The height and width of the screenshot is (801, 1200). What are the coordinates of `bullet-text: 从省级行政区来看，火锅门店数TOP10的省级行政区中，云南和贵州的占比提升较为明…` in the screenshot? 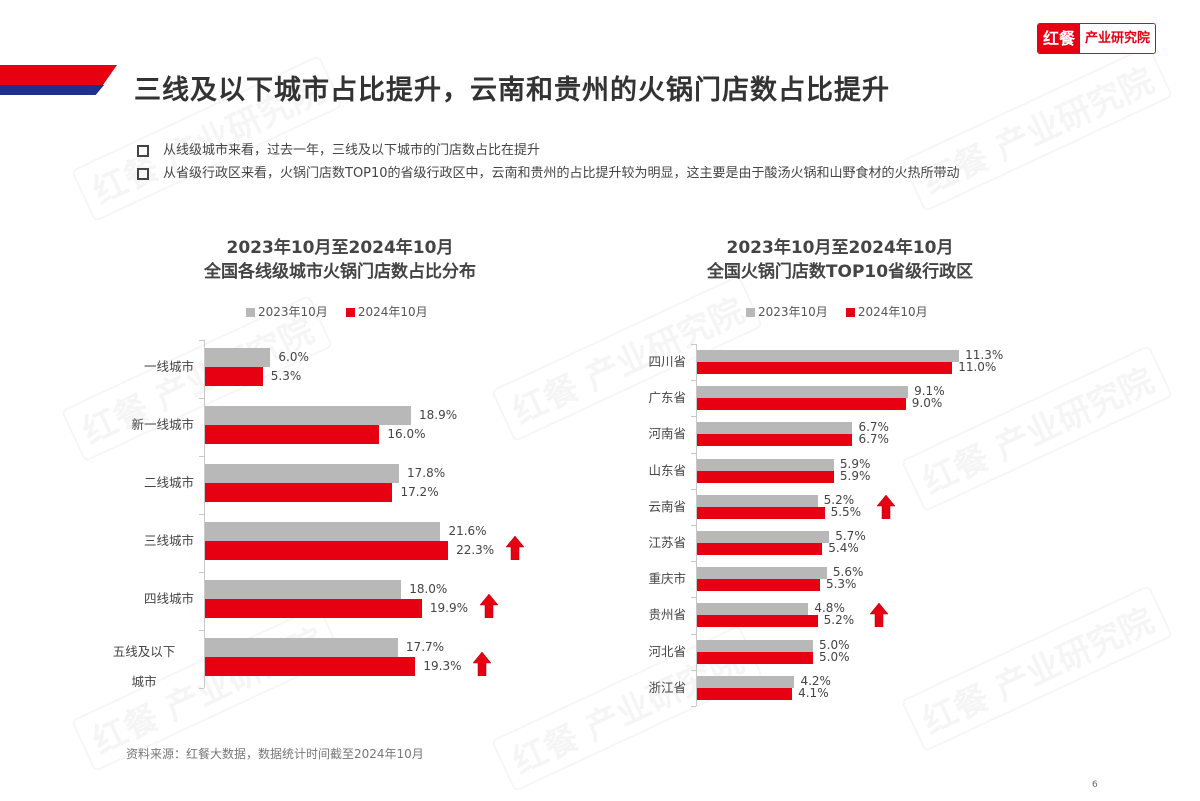 It's located at (561, 173).